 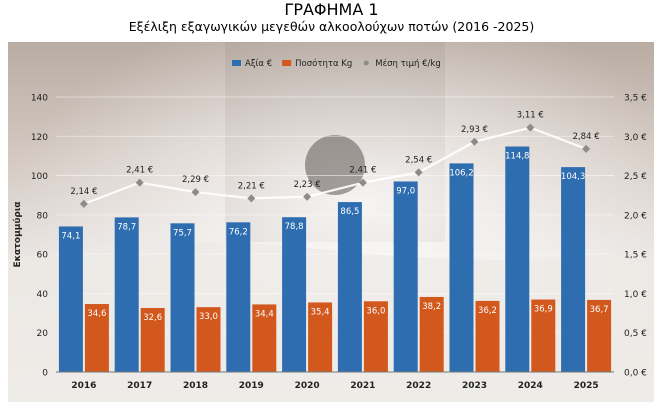 What do you see at coordinates (195, 386) in the screenshot?
I see `x-tick-label: 2018` at bounding box center [195, 386].